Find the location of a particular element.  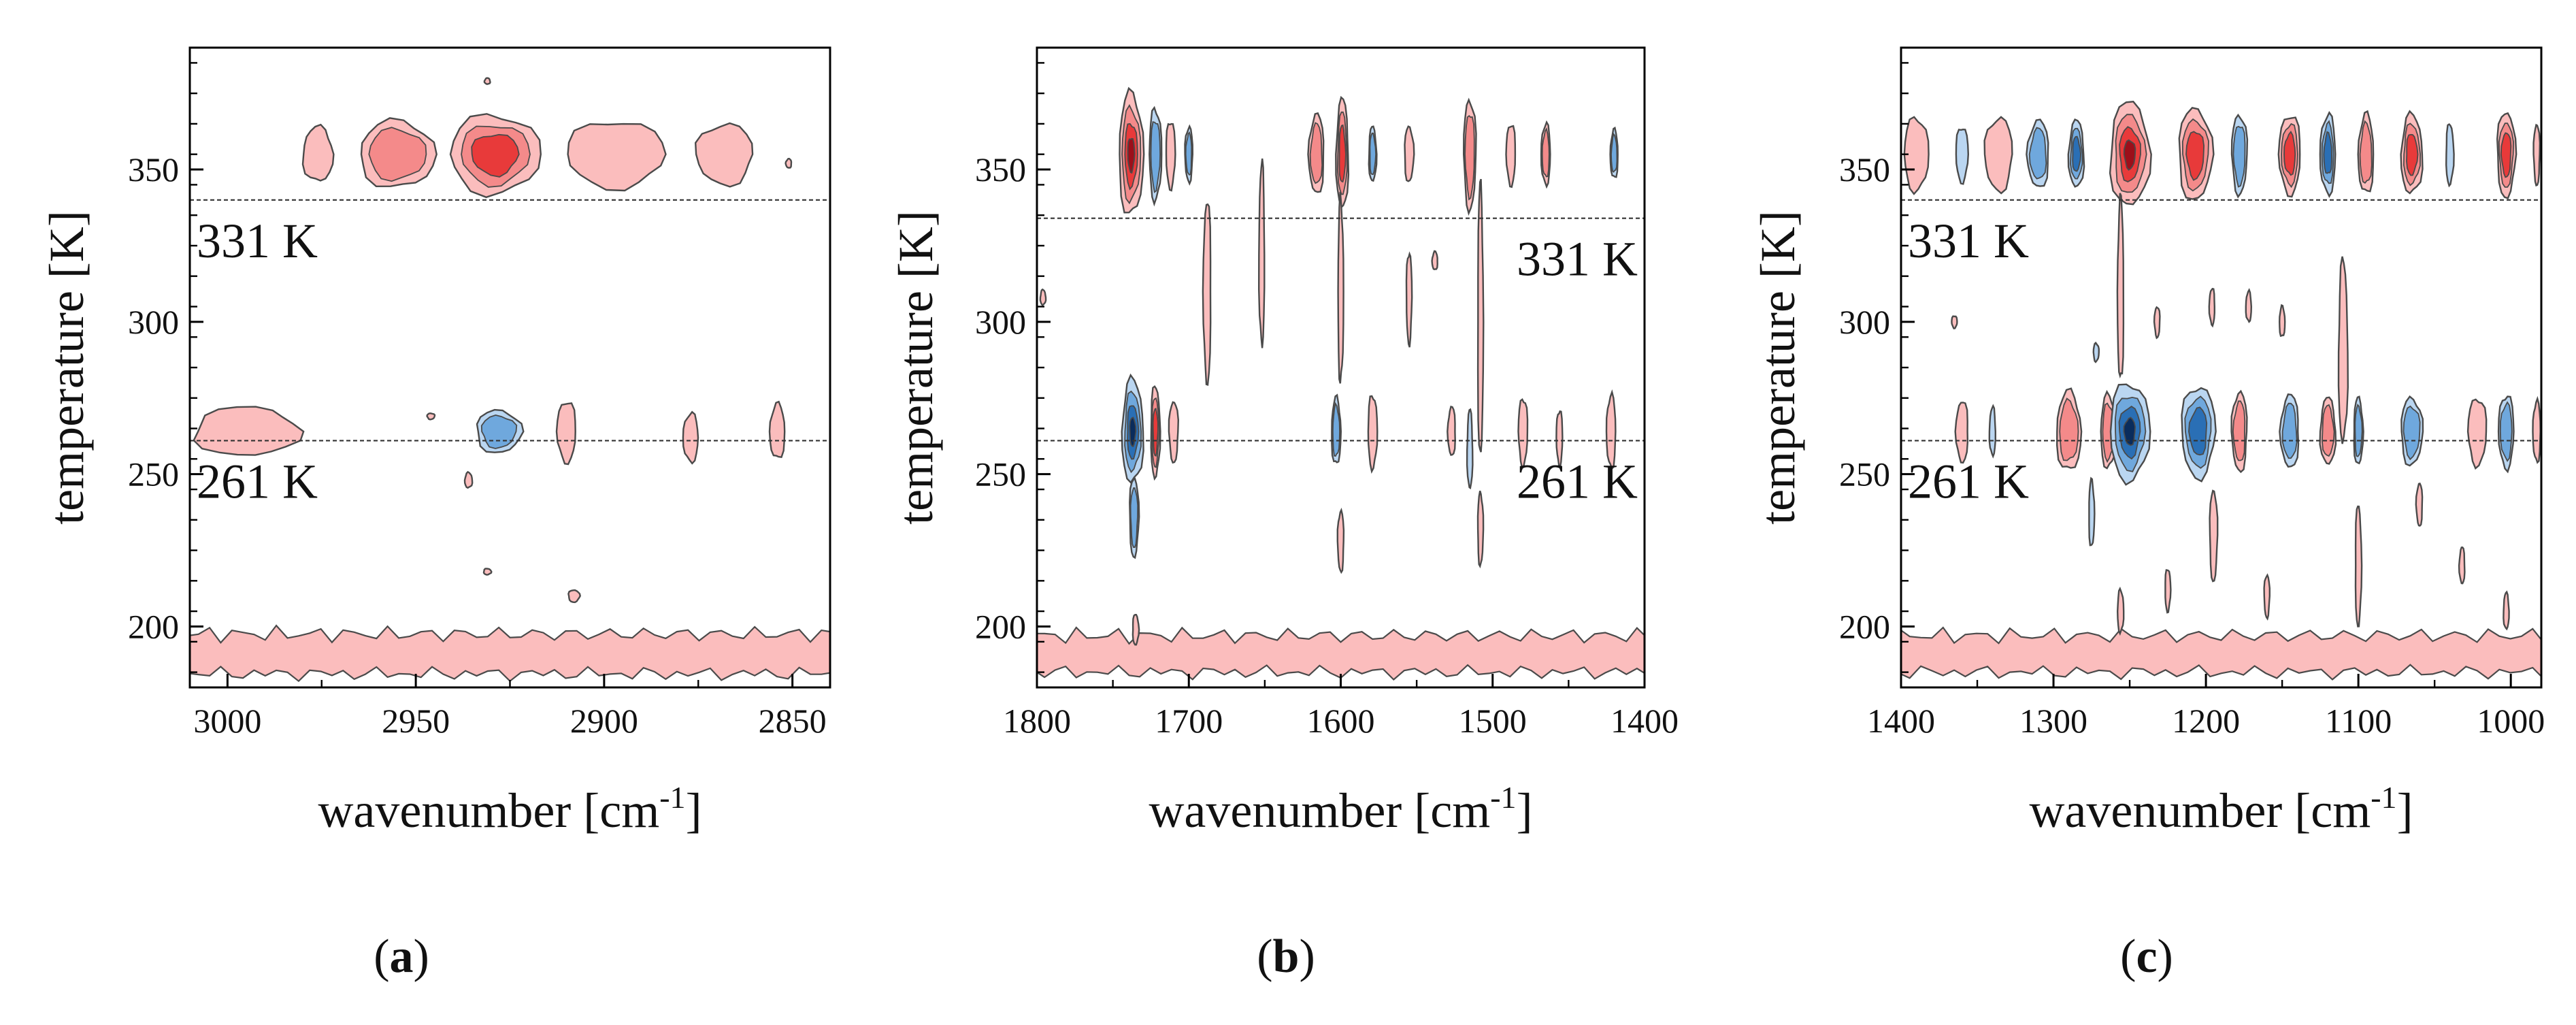

x-tick-label: 3000 is located at coordinates (227, 721).